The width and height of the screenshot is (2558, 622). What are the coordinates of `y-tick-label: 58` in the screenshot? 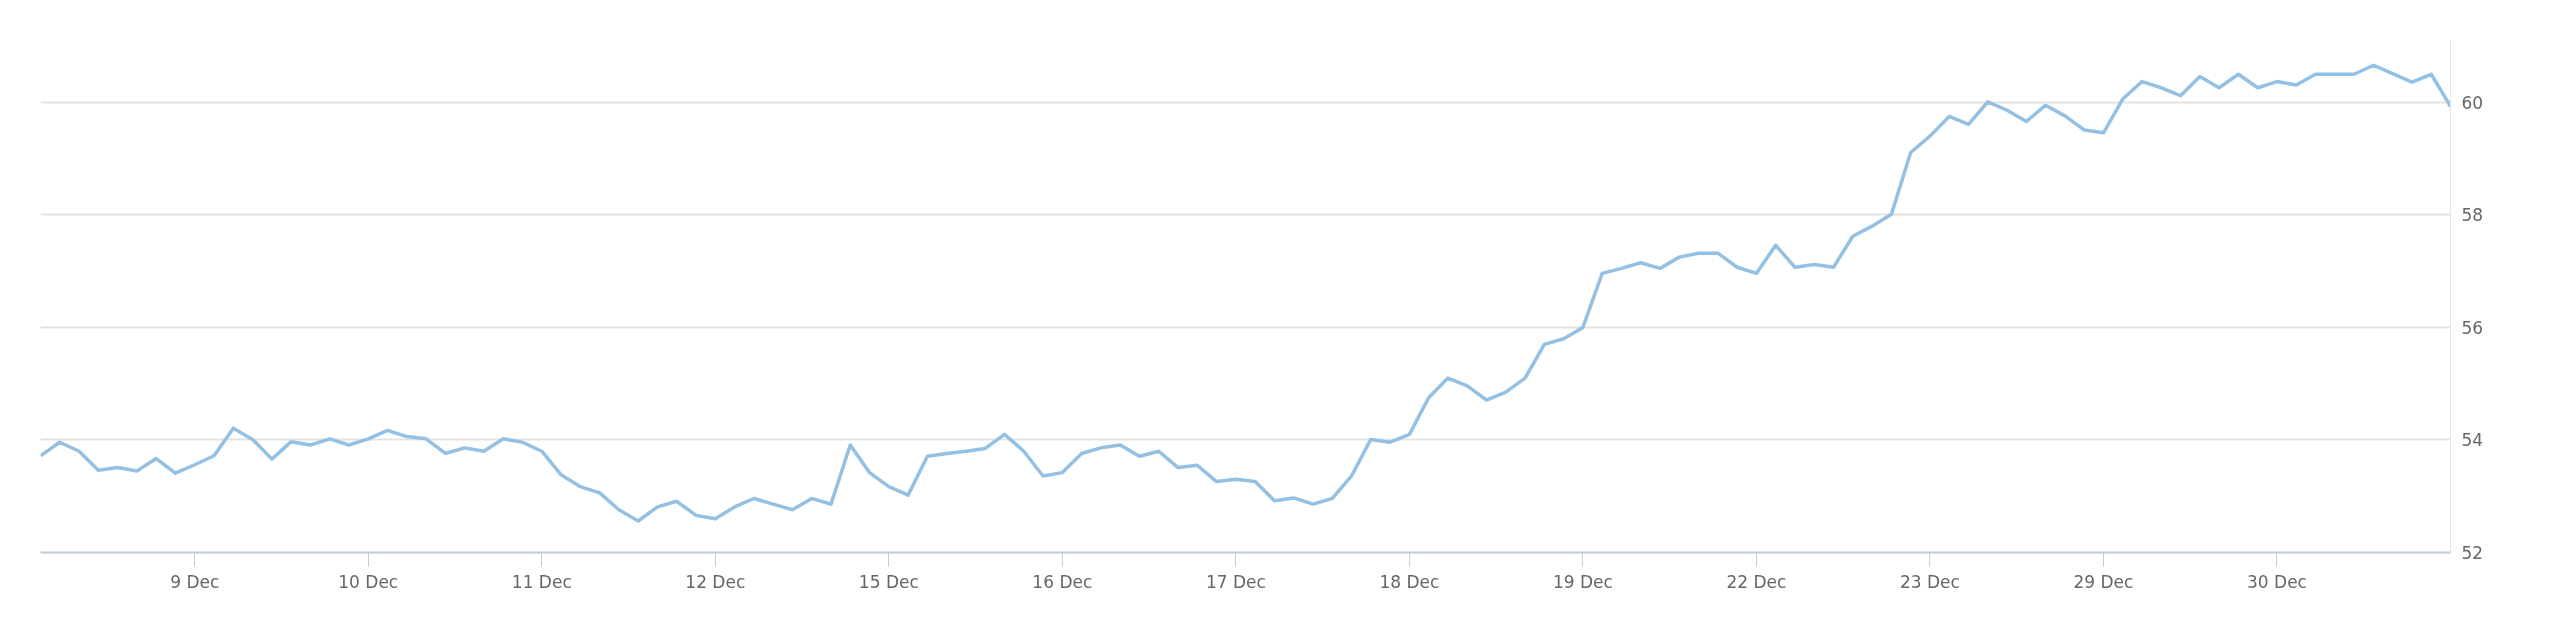 It's located at (2472, 215).